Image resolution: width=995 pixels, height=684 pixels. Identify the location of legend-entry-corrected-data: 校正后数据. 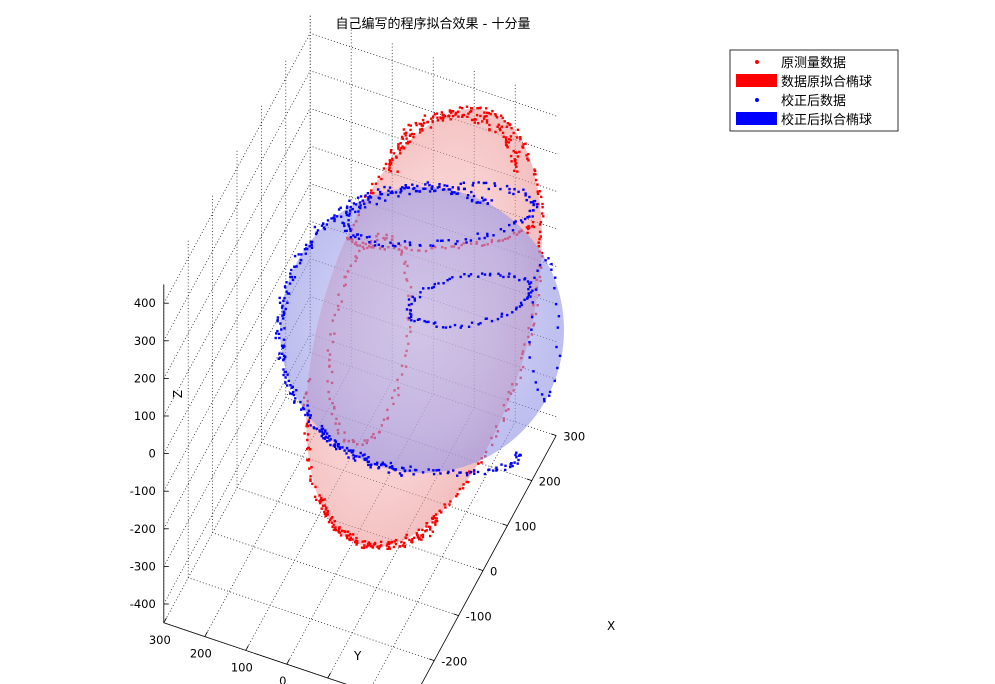
(800, 101).